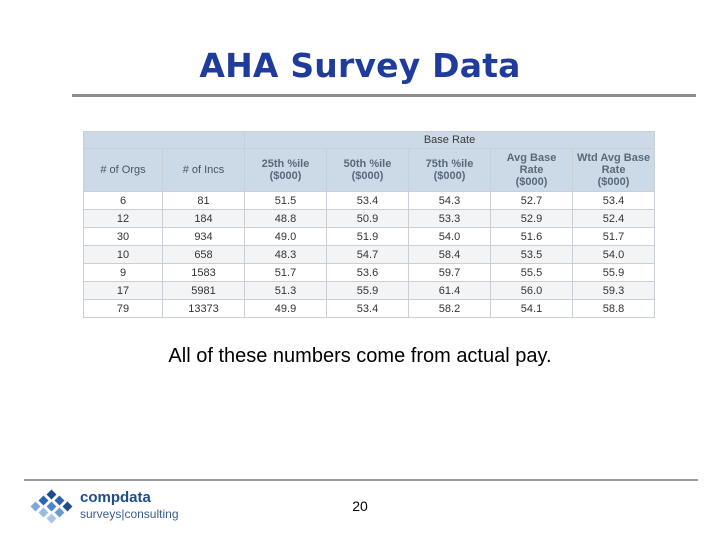  I want to click on table-cell: 48.3, so click(285, 254).